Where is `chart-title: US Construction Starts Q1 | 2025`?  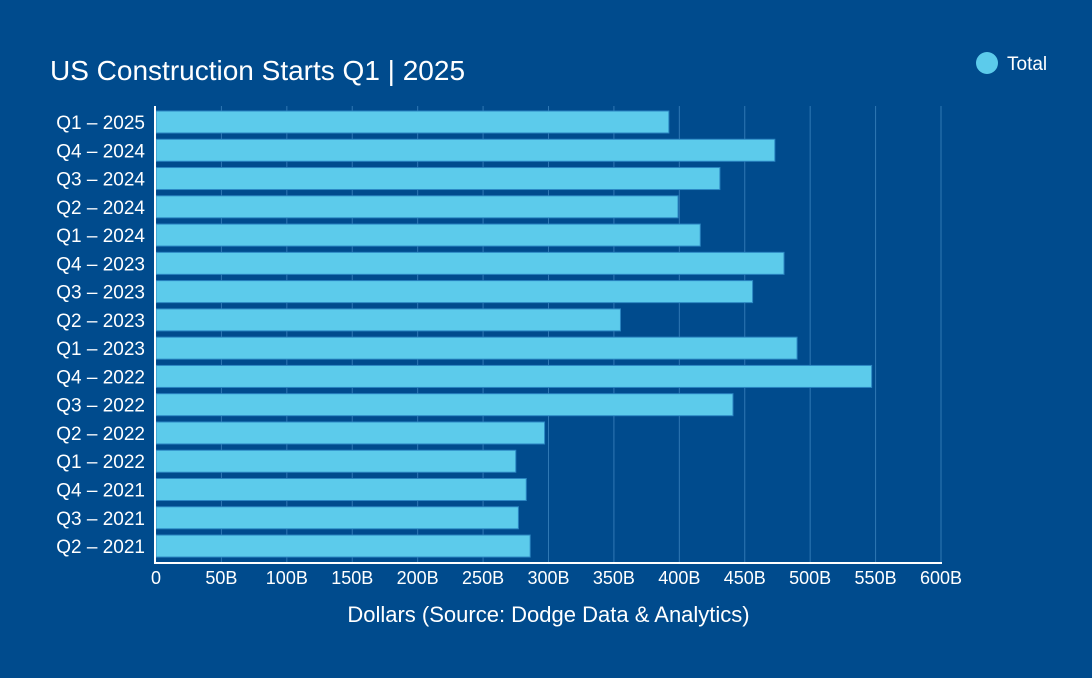
chart-title: US Construction Starts Q1 | 2025 is located at coordinates (257, 70).